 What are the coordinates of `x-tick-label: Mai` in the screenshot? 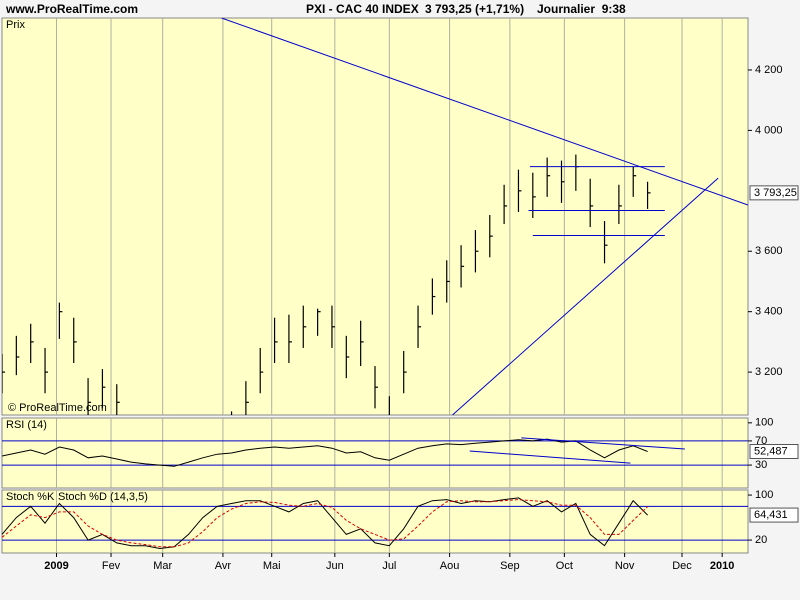 It's located at (272, 566).